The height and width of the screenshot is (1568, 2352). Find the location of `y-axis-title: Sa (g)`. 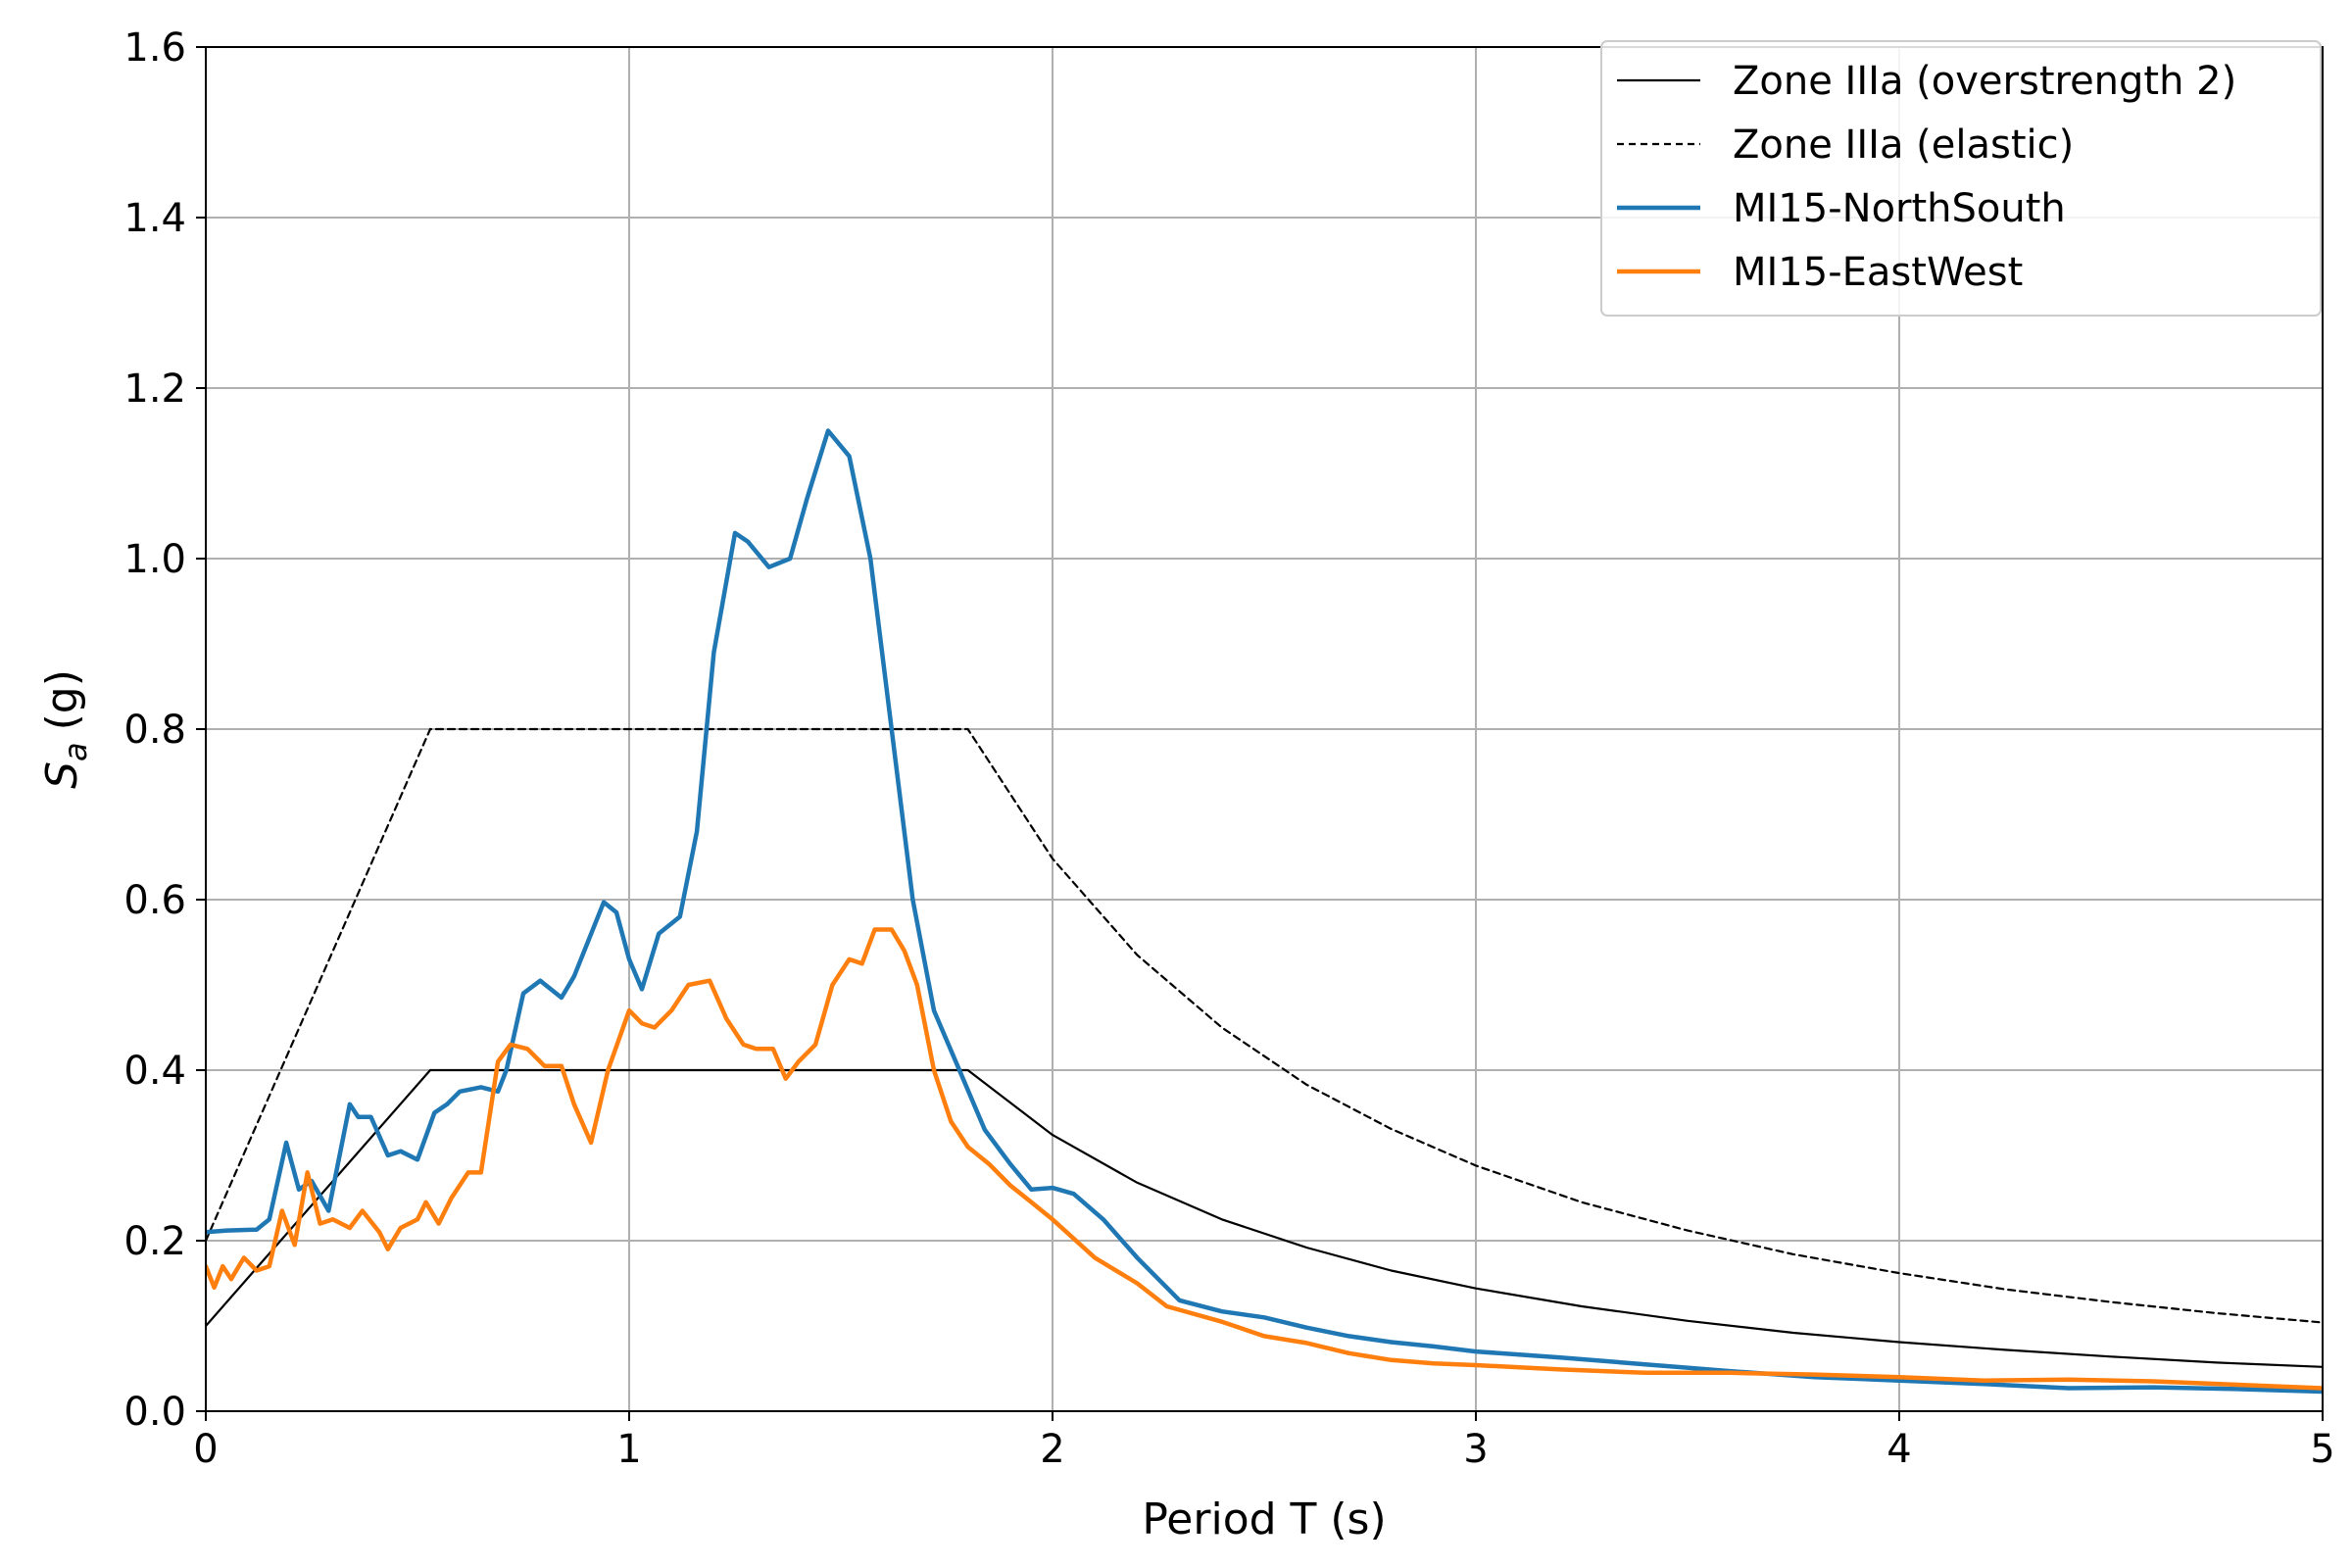

y-axis-title: Sa (g) is located at coordinates (65, 729).